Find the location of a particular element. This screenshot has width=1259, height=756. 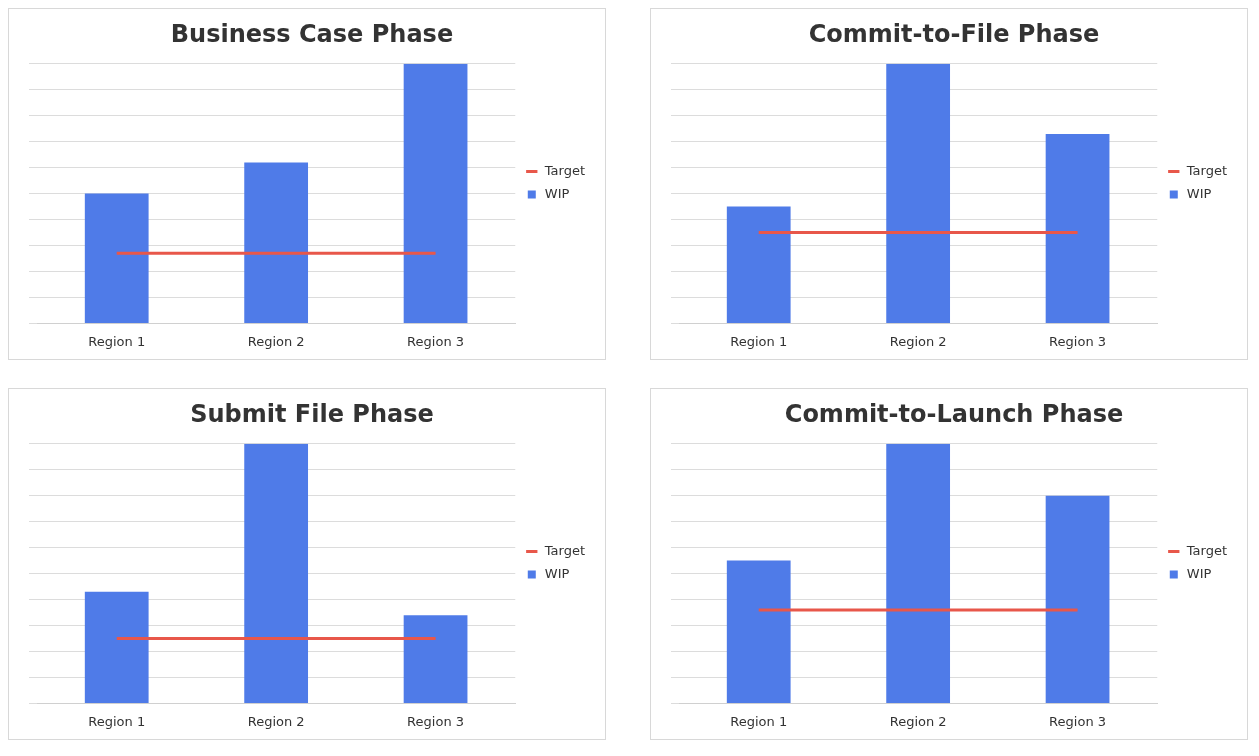

chart-title: Commit-to-File Phase is located at coordinates (954, 33).